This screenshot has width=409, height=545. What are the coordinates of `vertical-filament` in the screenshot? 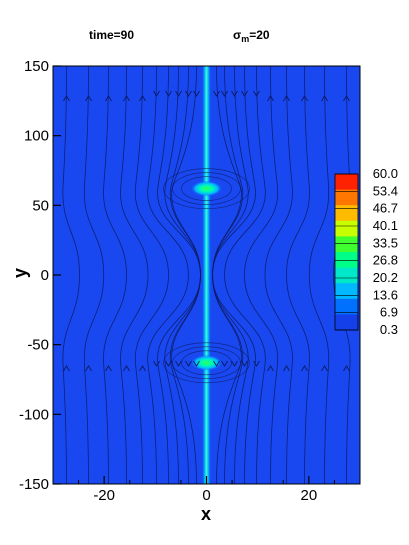 It's located at (206, 275).